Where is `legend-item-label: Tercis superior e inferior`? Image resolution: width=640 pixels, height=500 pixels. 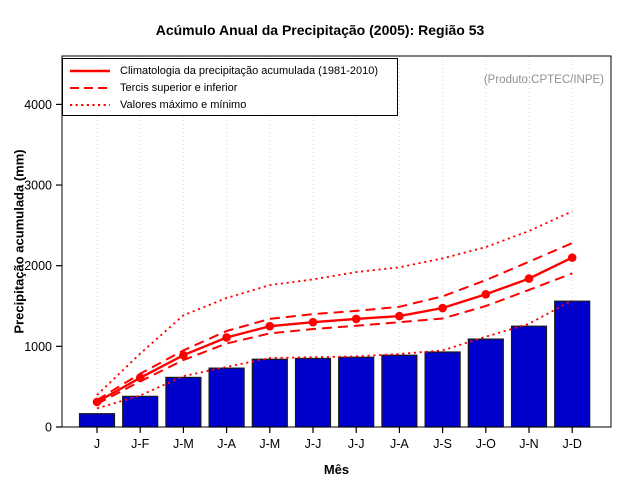
legend-item-label: Tercis superior e inferior is located at coordinates (179, 87).